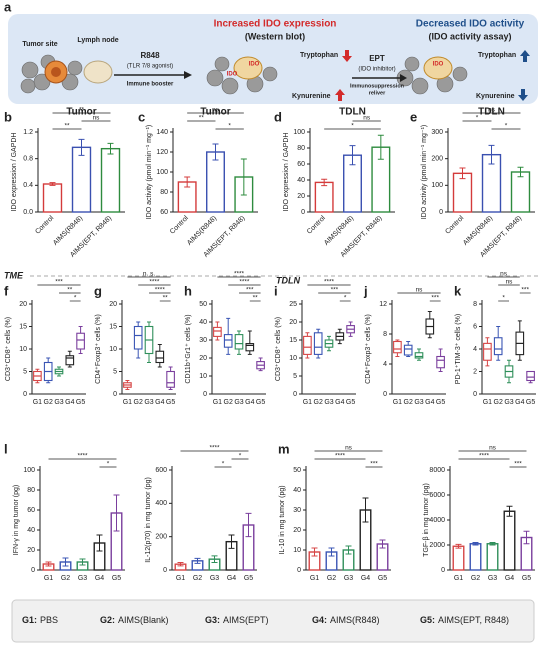  Describe the element at coordinates (424, 172) in the screenshot. I see `y-axis-label: IDO activity (pmol min⁻¹ mg⁻¹)` at that location.